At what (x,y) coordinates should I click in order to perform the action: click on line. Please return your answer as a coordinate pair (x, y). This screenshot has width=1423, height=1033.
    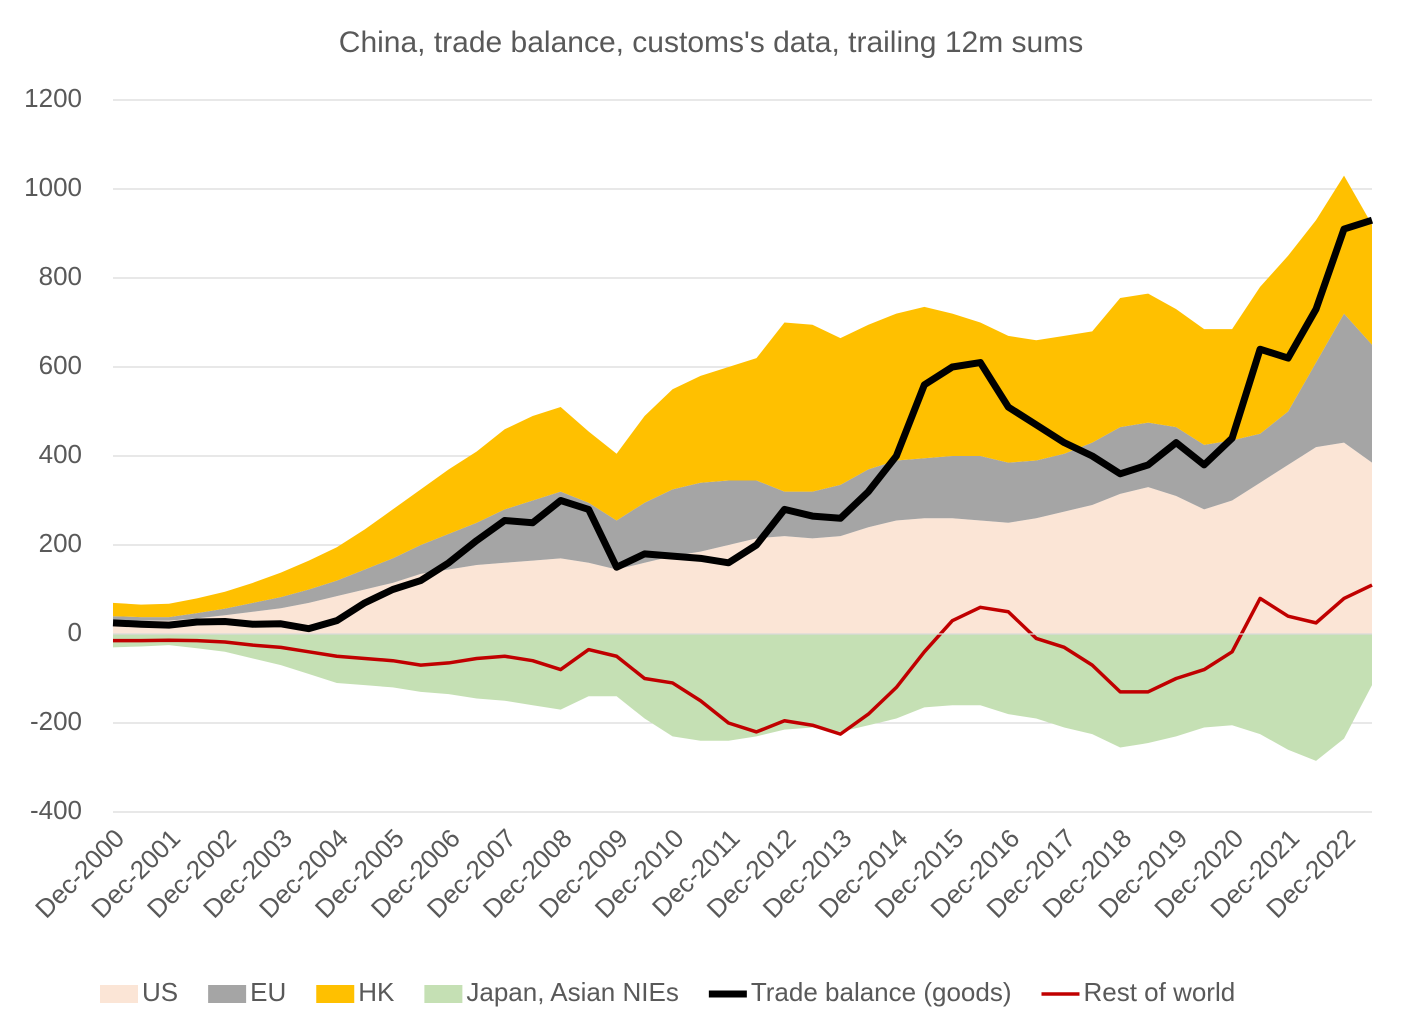
    Looking at the image, I should click on (743, 659).